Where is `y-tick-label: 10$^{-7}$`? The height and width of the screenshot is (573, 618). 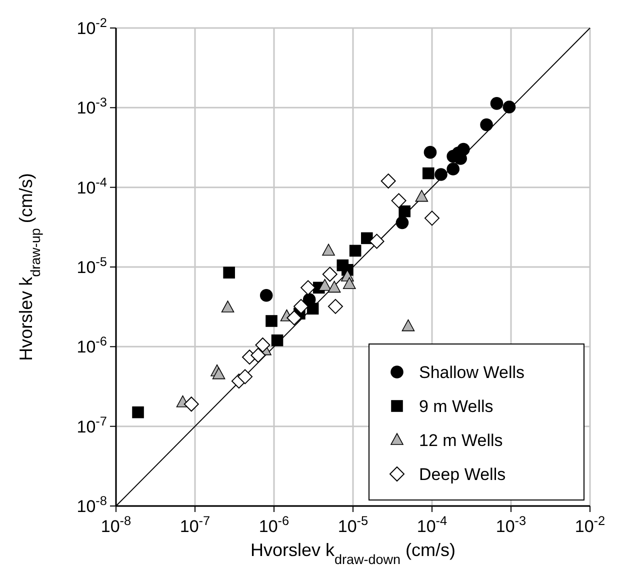 y-tick-label: 10$^{-7}$ is located at coordinates (91, 424).